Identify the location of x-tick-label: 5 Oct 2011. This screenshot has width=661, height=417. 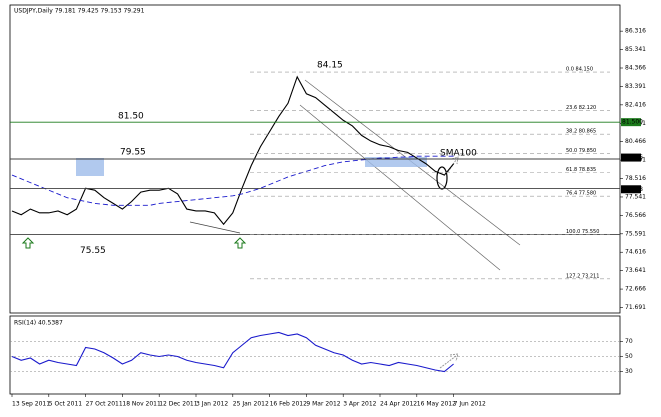
(65, 404).